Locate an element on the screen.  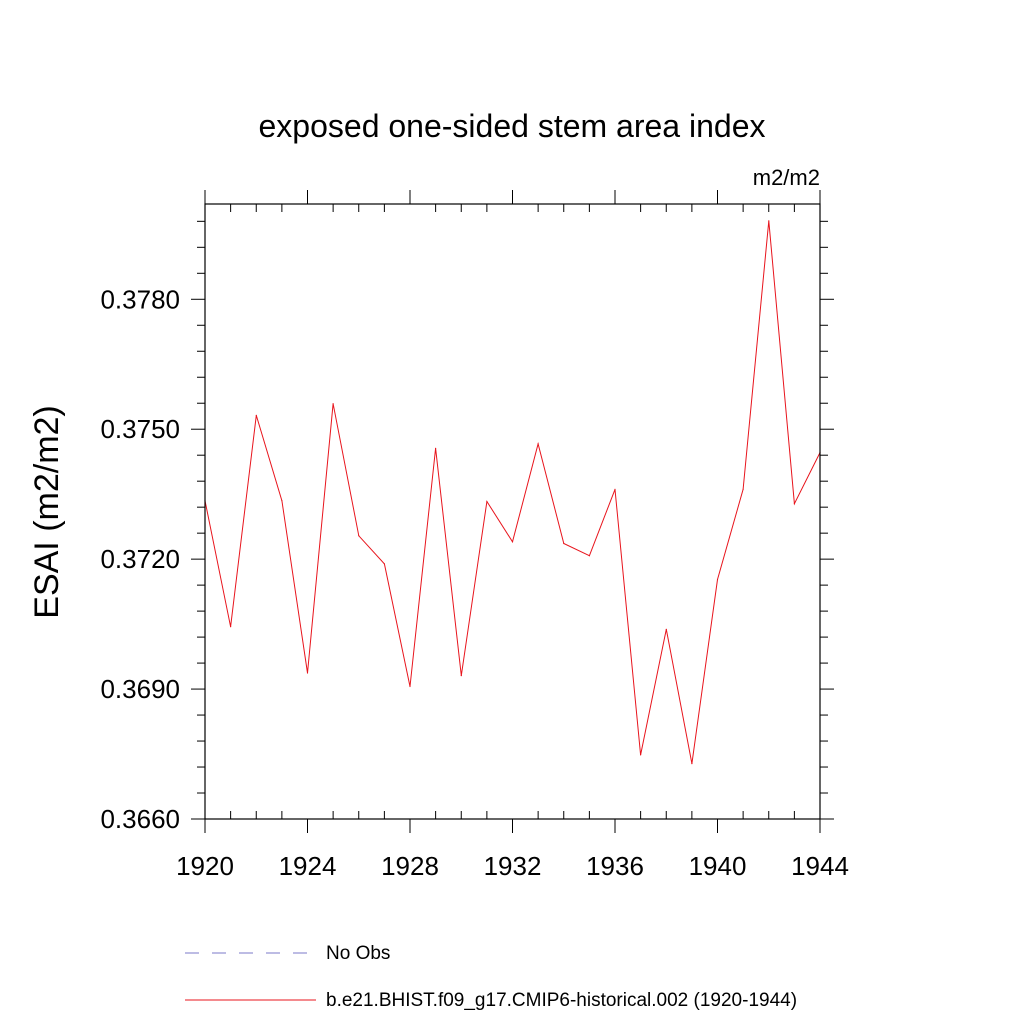
y-tick-labels: 0.3660 0.3690 0.3720 0.3750 0.3780 is located at coordinates (140, 559).